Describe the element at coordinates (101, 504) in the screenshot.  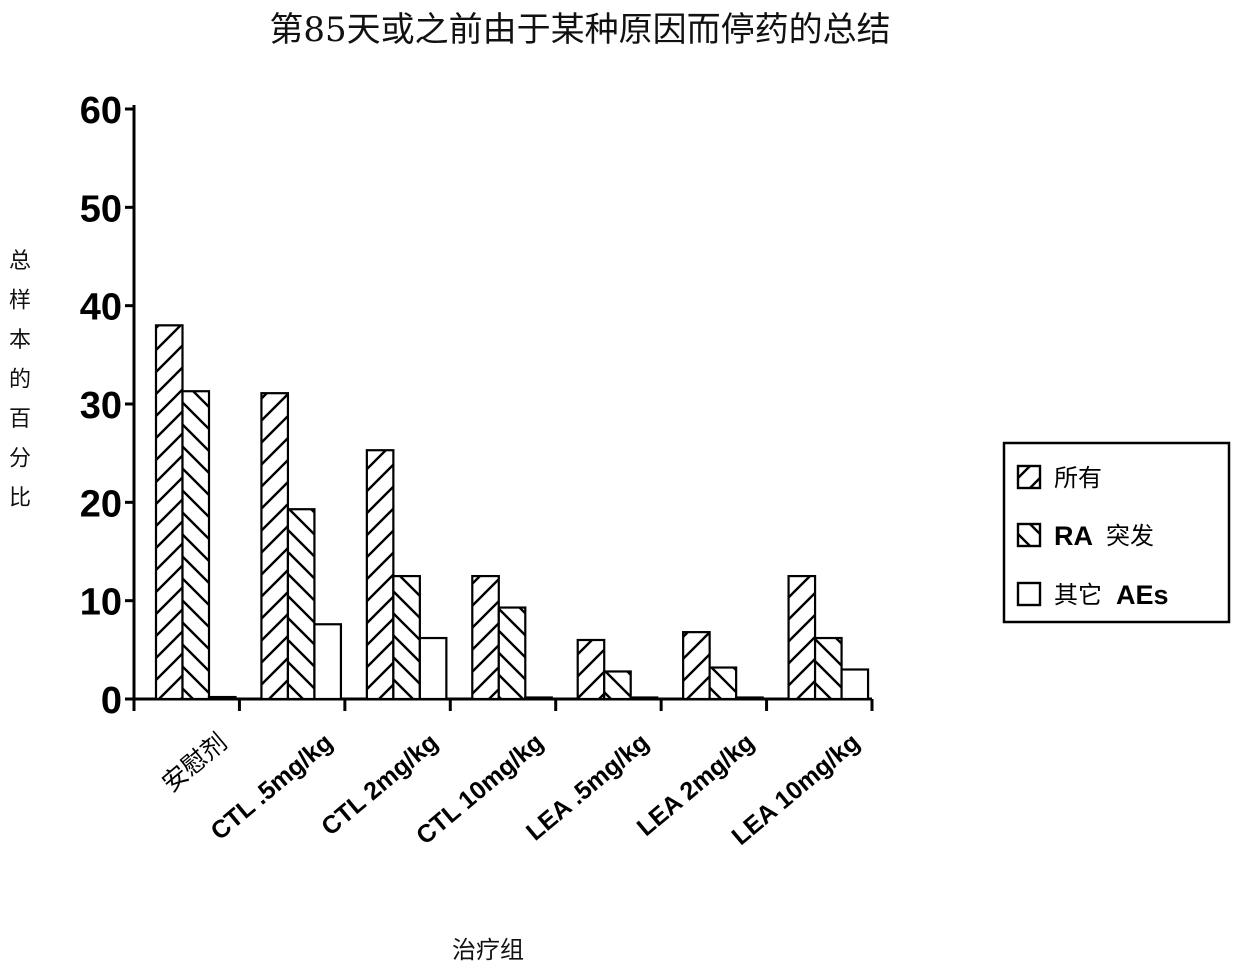
I see `y-tick-label: 20` at that location.